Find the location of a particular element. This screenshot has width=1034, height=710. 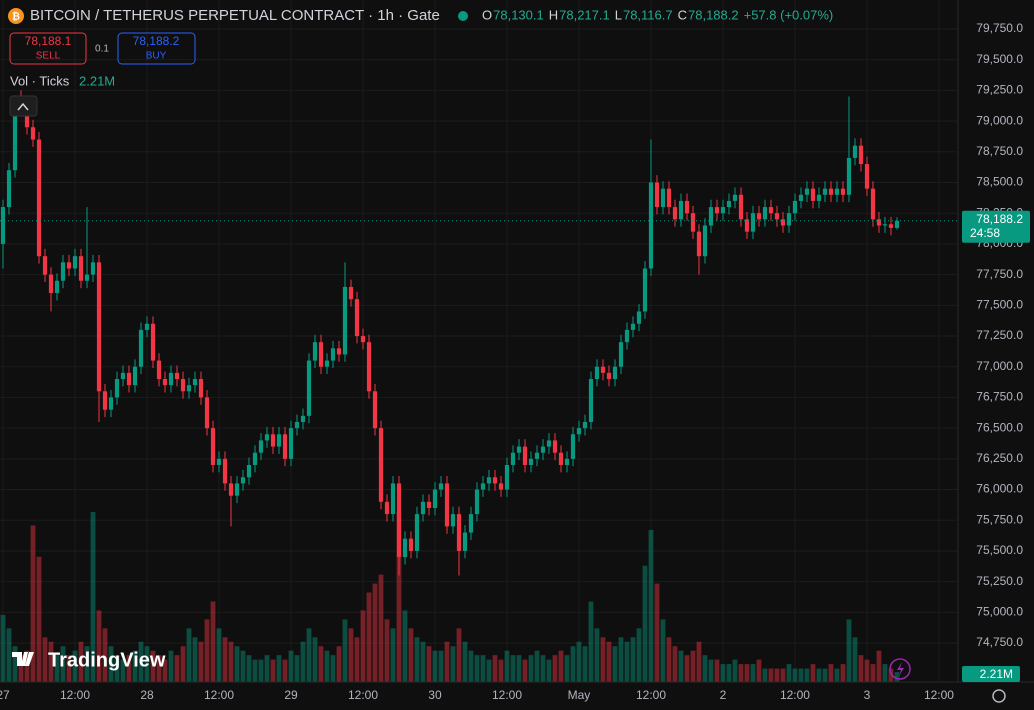

alert-icon is located at coordinates (900, 669).